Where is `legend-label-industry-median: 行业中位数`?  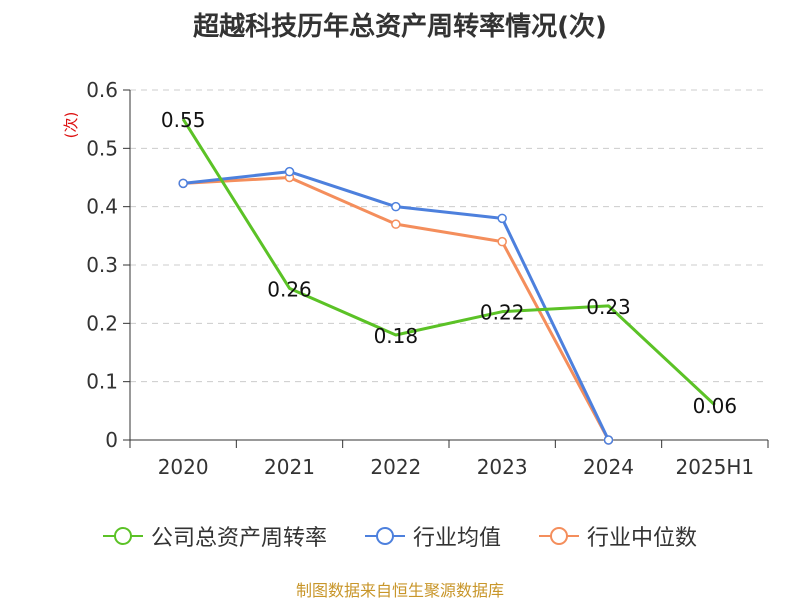
legend-label-industry-median: 行业中位数 is located at coordinates (642, 538).